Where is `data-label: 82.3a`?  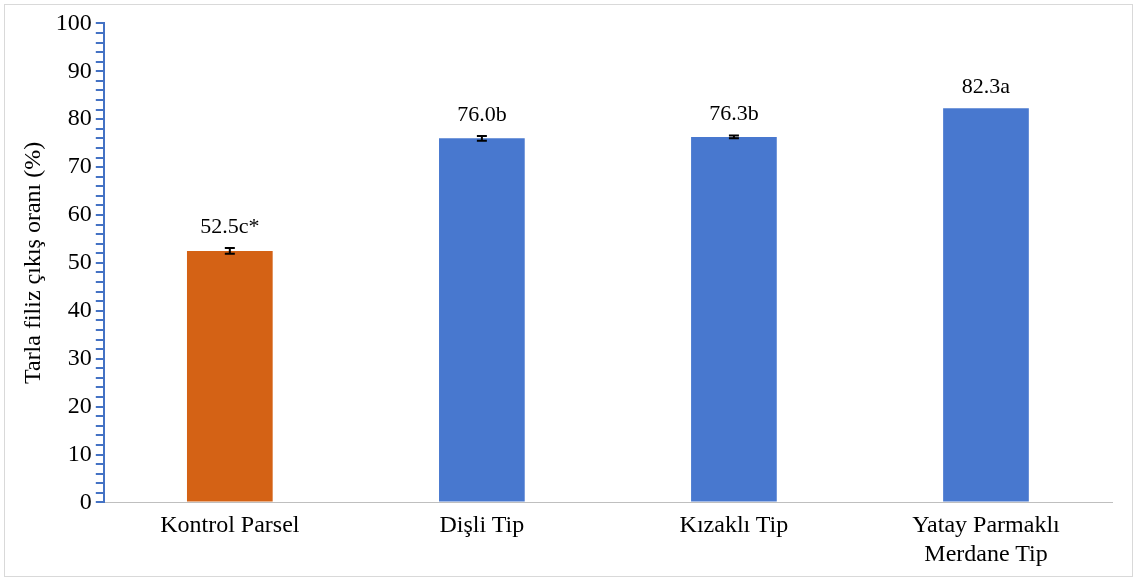 data-label: 82.3a is located at coordinates (986, 85).